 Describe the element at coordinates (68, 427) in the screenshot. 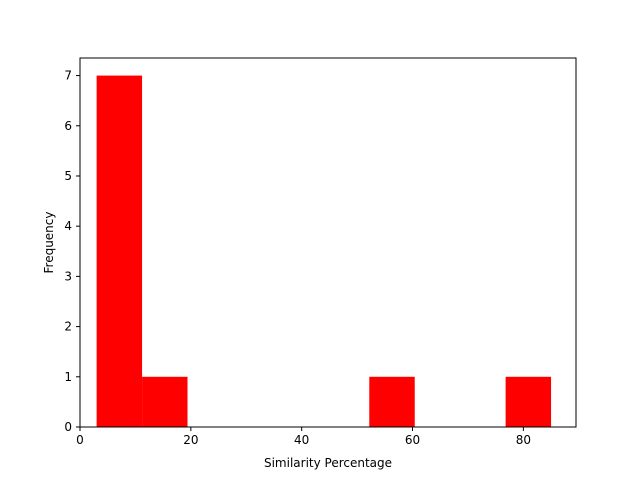

I see `y-tick-label: 0` at that location.